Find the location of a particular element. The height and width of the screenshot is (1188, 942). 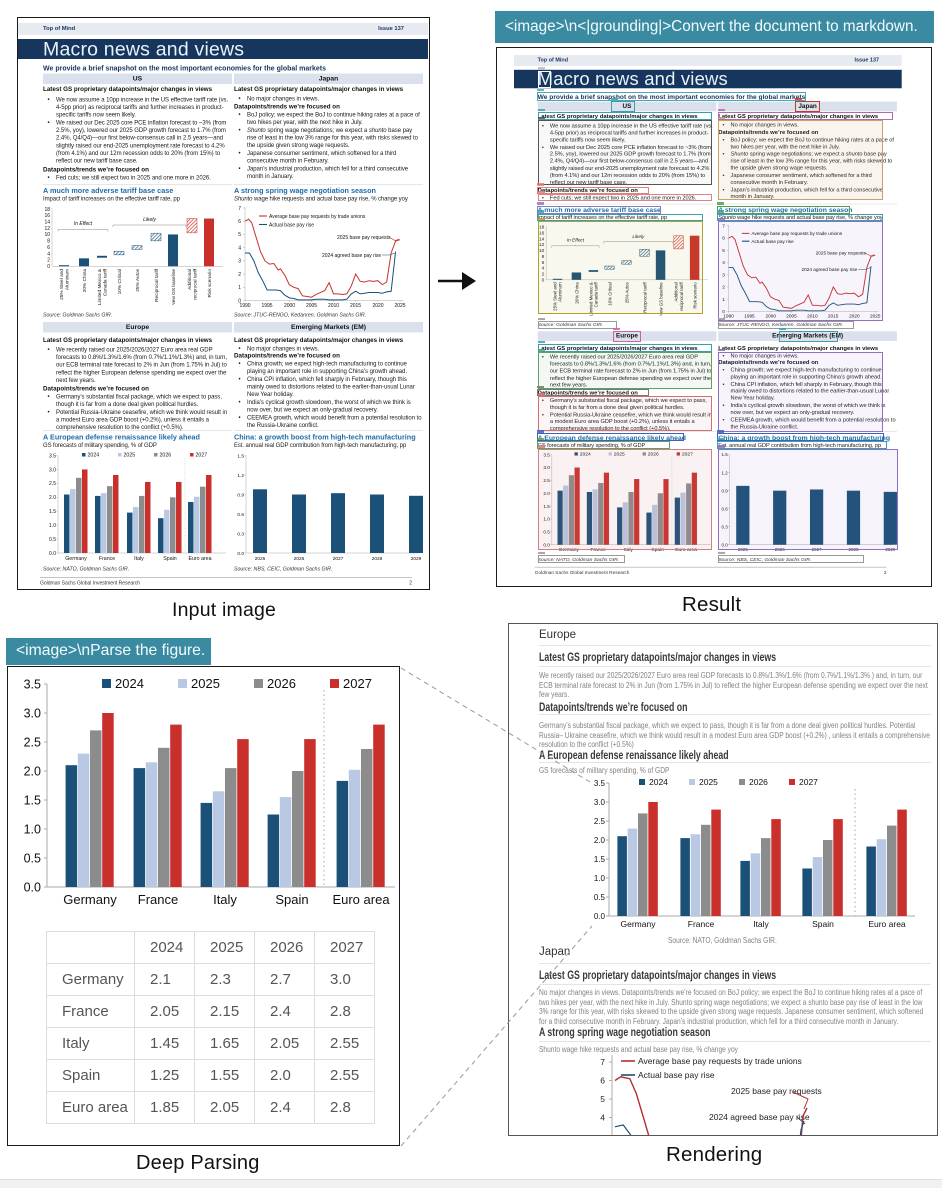

svg-text: 10 is located at coordinates (47, 235).